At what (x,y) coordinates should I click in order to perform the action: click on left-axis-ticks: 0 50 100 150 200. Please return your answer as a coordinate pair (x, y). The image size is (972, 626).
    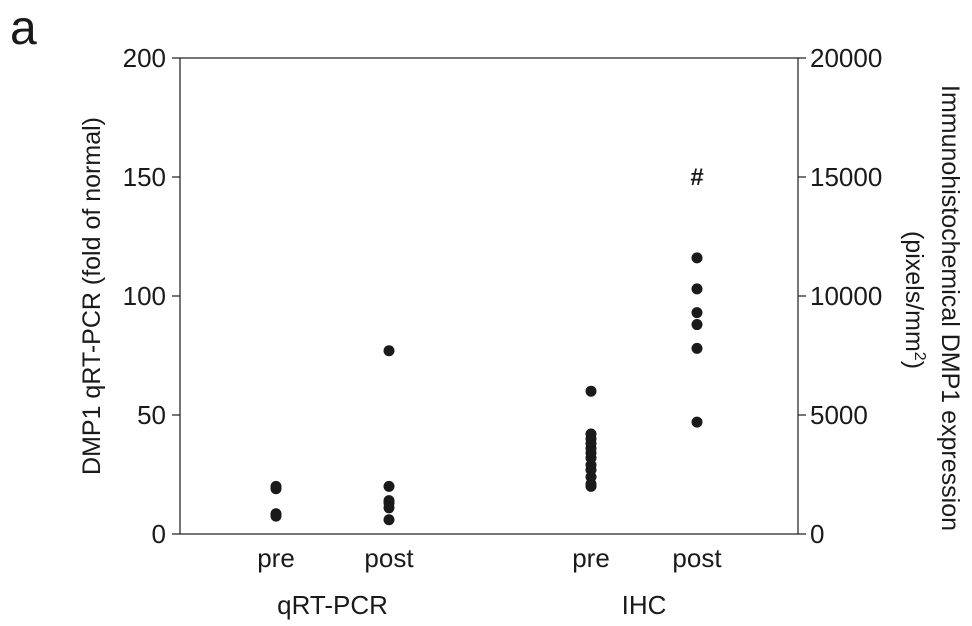
    Looking at the image, I should click on (151, 296).